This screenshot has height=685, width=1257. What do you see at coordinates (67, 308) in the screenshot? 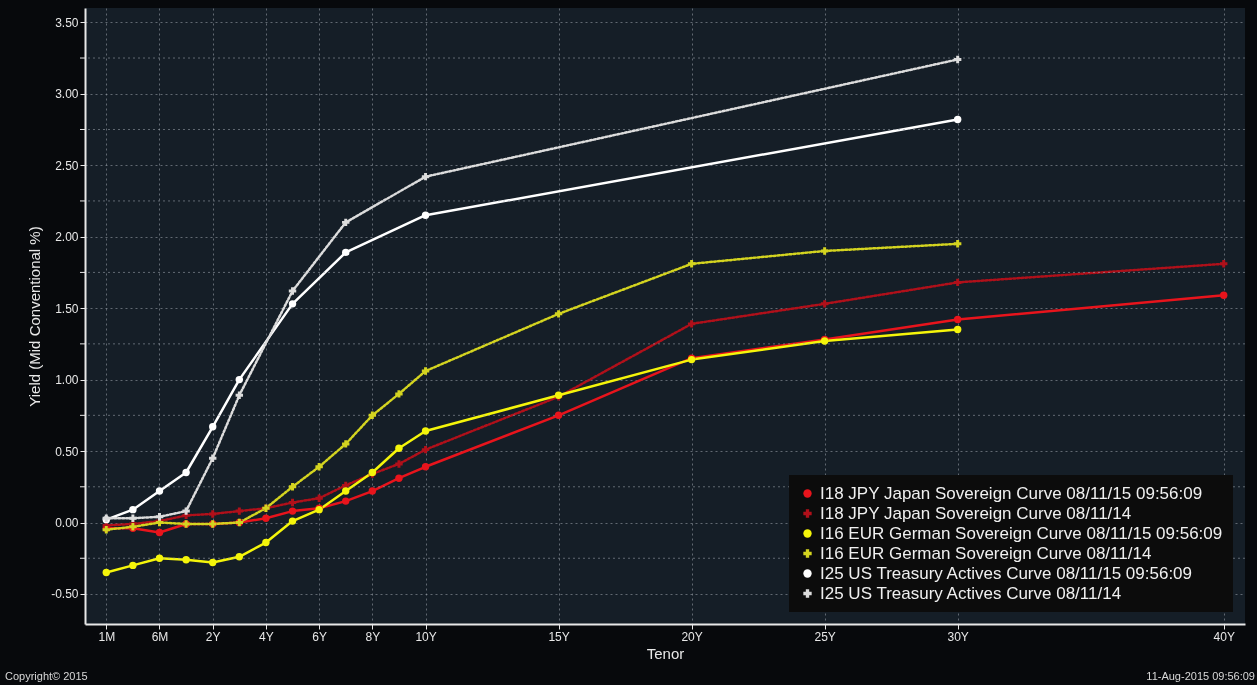
I see `y-tick-label: 1.50` at bounding box center [67, 308].